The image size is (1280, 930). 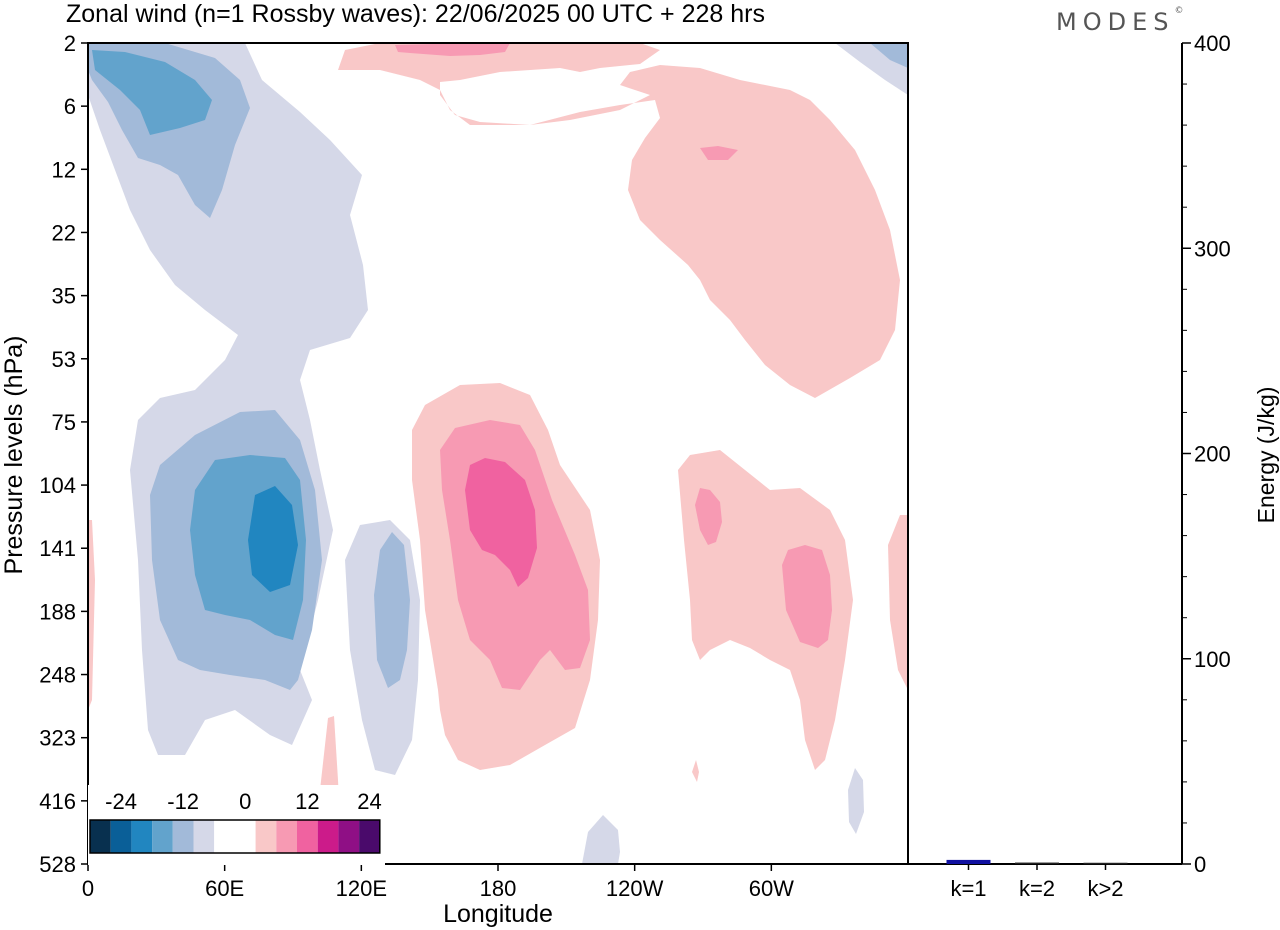 What do you see at coordinates (771, 888) in the screenshot?
I see `x-tick-label: 60W` at bounding box center [771, 888].